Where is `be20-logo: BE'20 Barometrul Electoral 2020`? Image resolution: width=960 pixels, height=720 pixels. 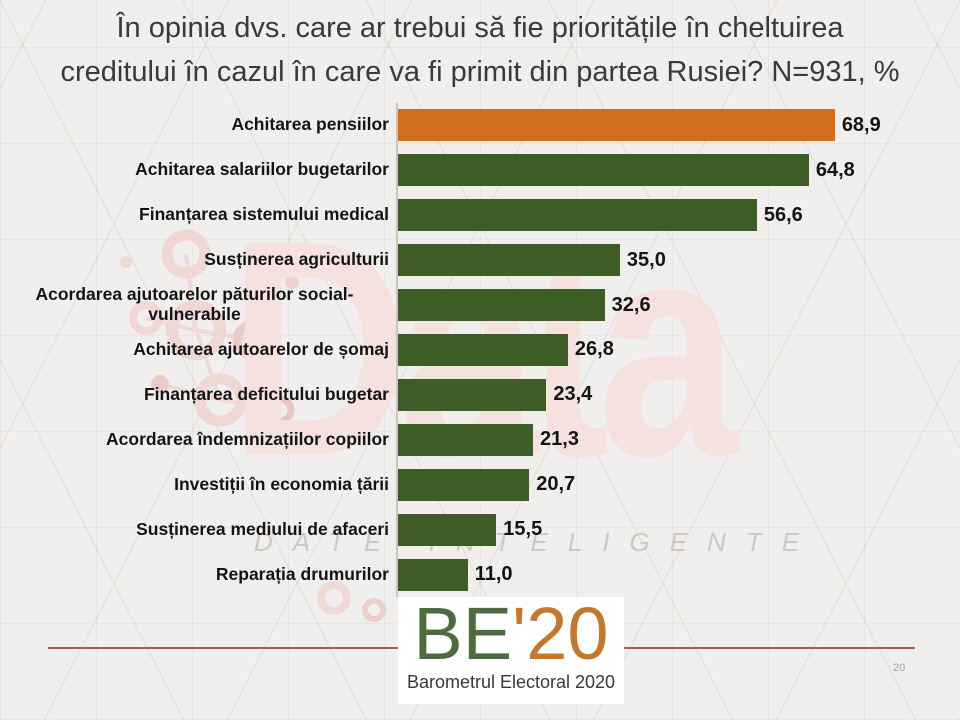
be20-logo: BE'20 Barometrul Electoral 2020 is located at coordinates (511, 650).